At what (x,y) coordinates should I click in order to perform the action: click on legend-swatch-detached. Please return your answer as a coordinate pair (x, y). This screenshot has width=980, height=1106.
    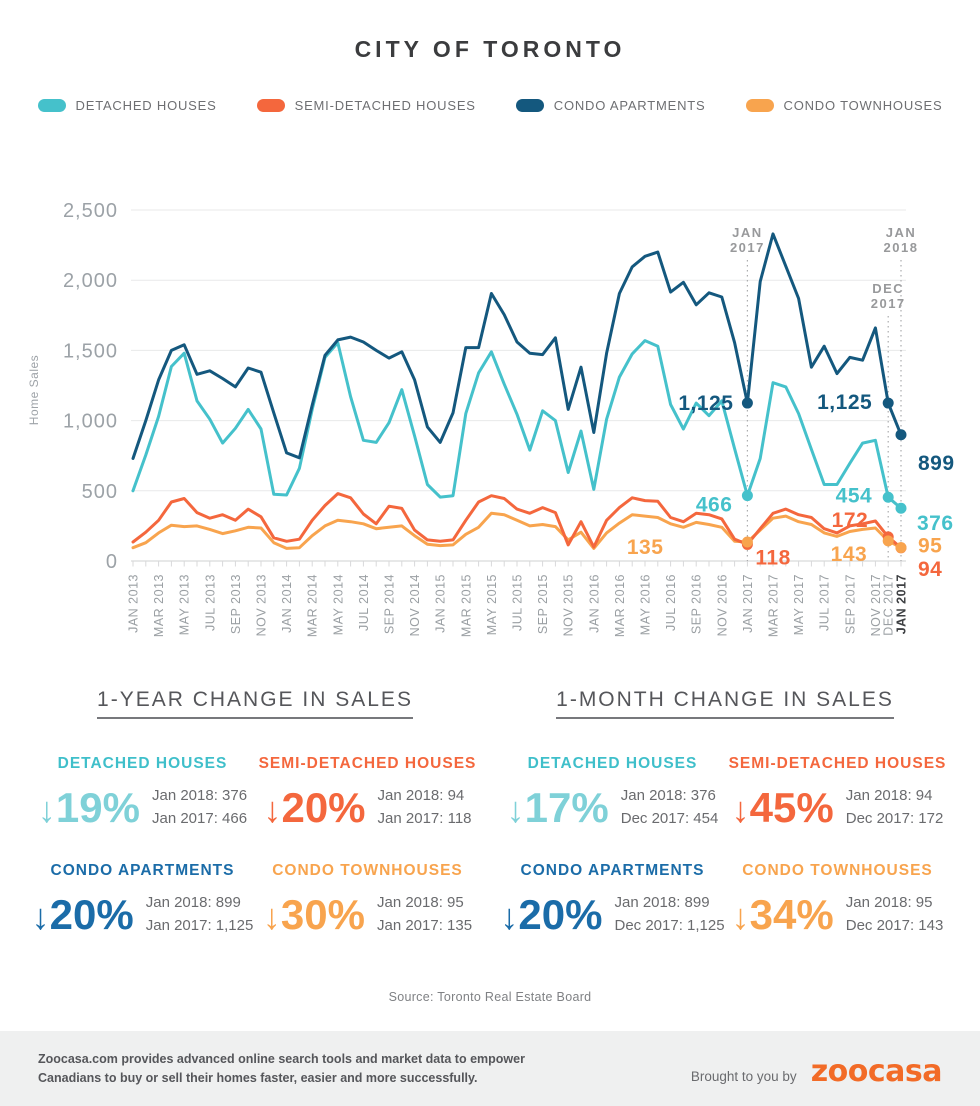
    Looking at the image, I should click on (51, 105).